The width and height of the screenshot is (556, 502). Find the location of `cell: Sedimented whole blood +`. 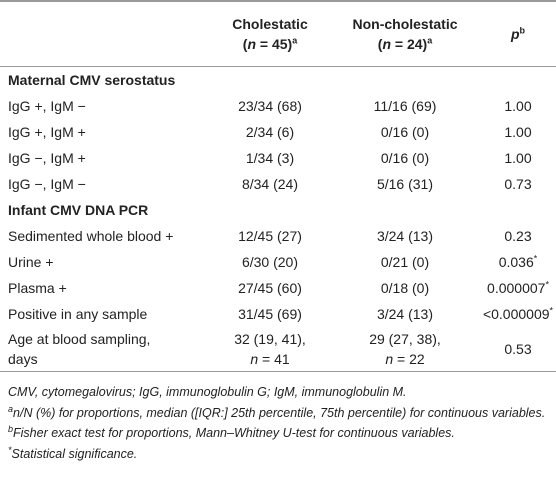

cell: Sedimented whole blood + is located at coordinates (105, 236).